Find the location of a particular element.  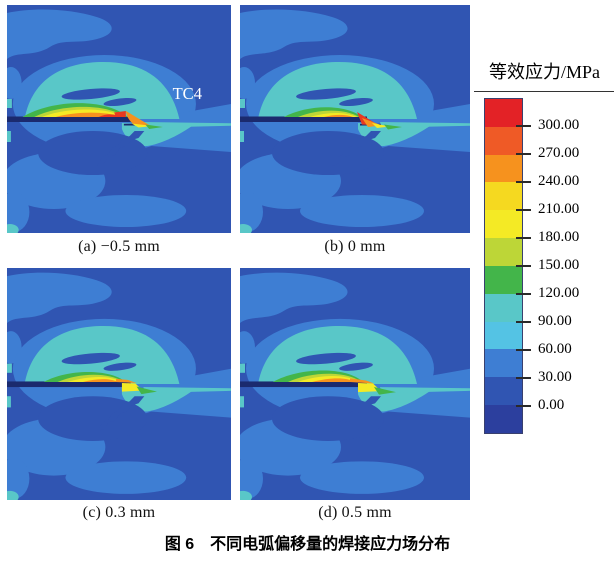

weld-stress-zone-d is located at coordinates (334, 382).